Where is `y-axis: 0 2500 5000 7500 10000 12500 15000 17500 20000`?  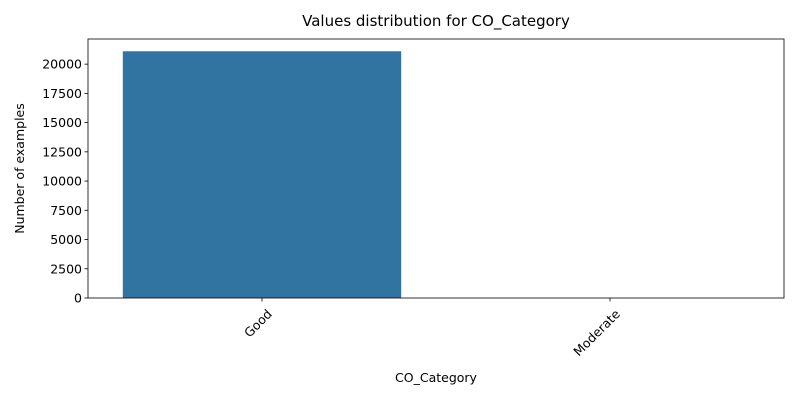
y-axis: 0 2500 5000 7500 10000 12500 15000 17500 20000 is located at coordinates (65, 181).